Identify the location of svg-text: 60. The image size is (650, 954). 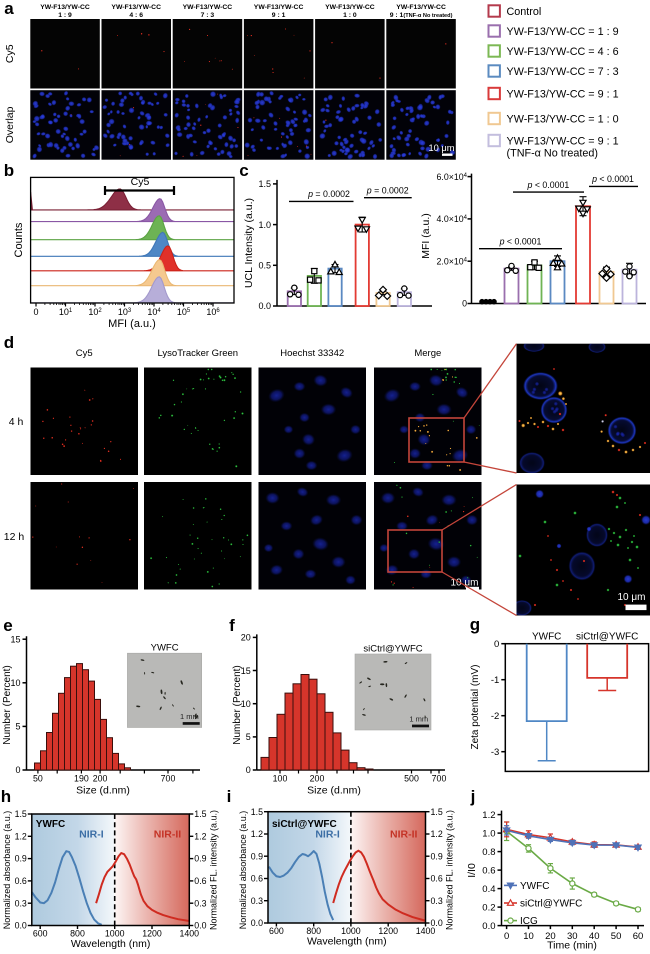
(638, 936).